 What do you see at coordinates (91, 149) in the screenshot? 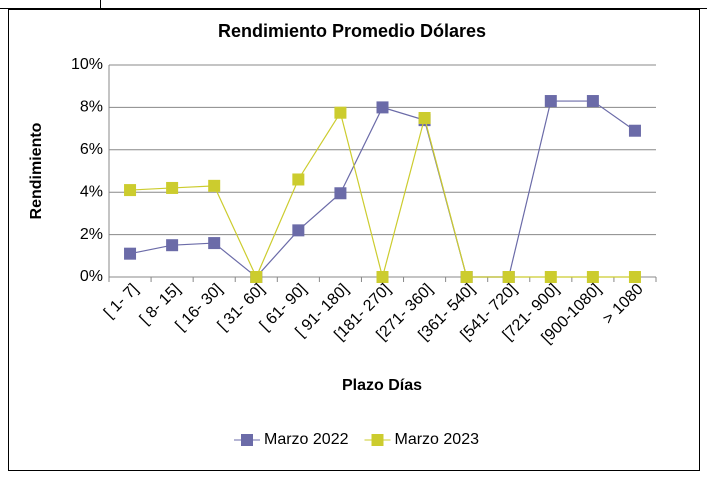
I see `y-tick-label: 6%` at bounding box center [91, 149].